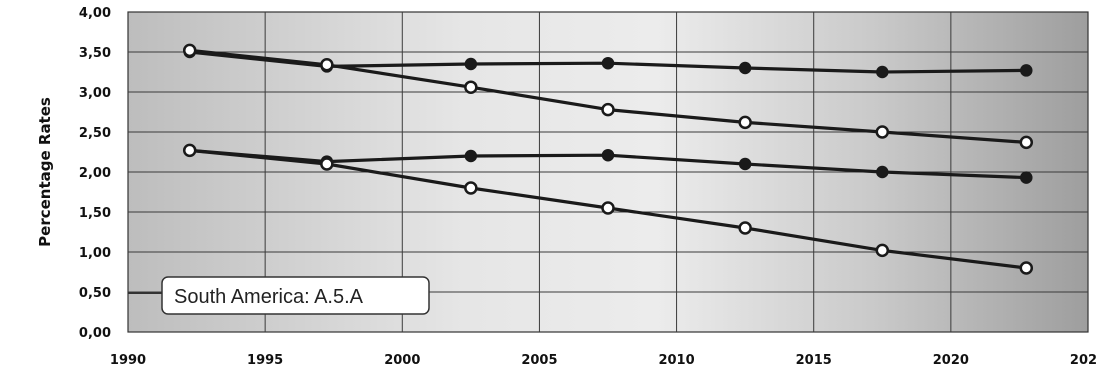  I want to click on y-tick-label: 3,00, so click(95, 93).